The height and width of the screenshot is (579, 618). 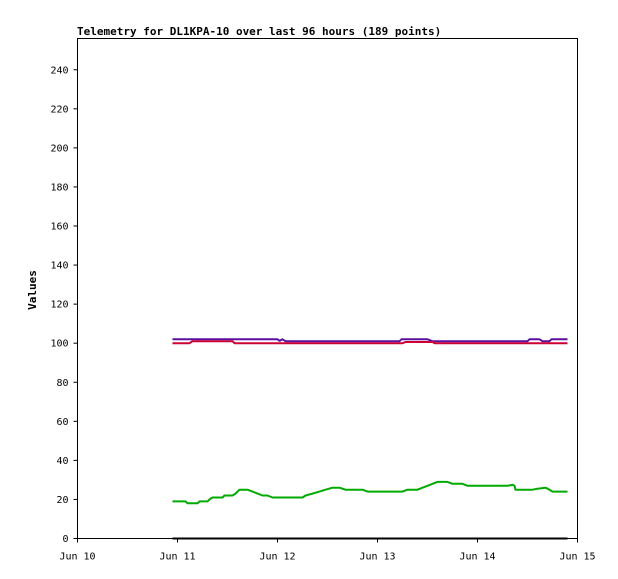 What do you see at coordinates (65, 539) in the screenshot?
I see `y-tick-label: 0` at bounding box center [65, 539].